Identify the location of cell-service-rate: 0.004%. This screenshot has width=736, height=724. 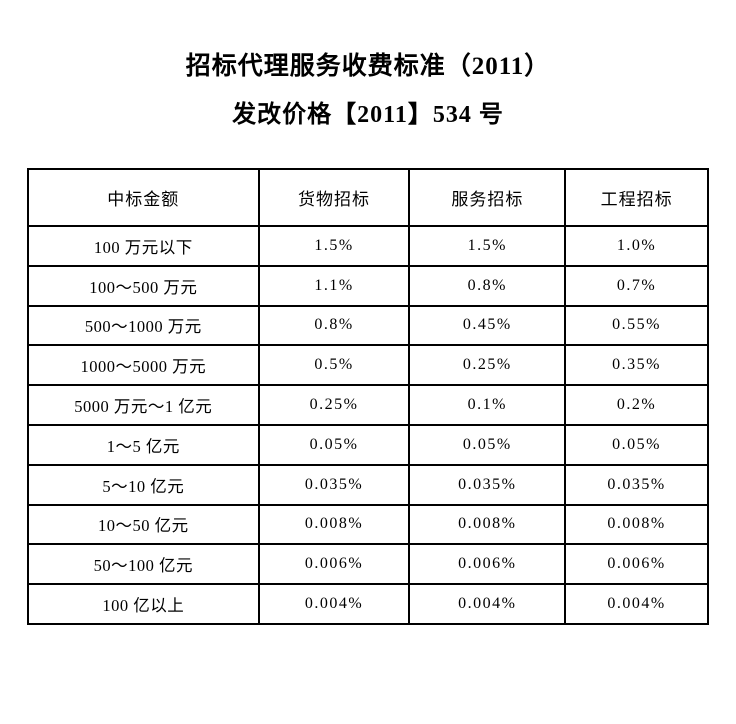
(487, 604).